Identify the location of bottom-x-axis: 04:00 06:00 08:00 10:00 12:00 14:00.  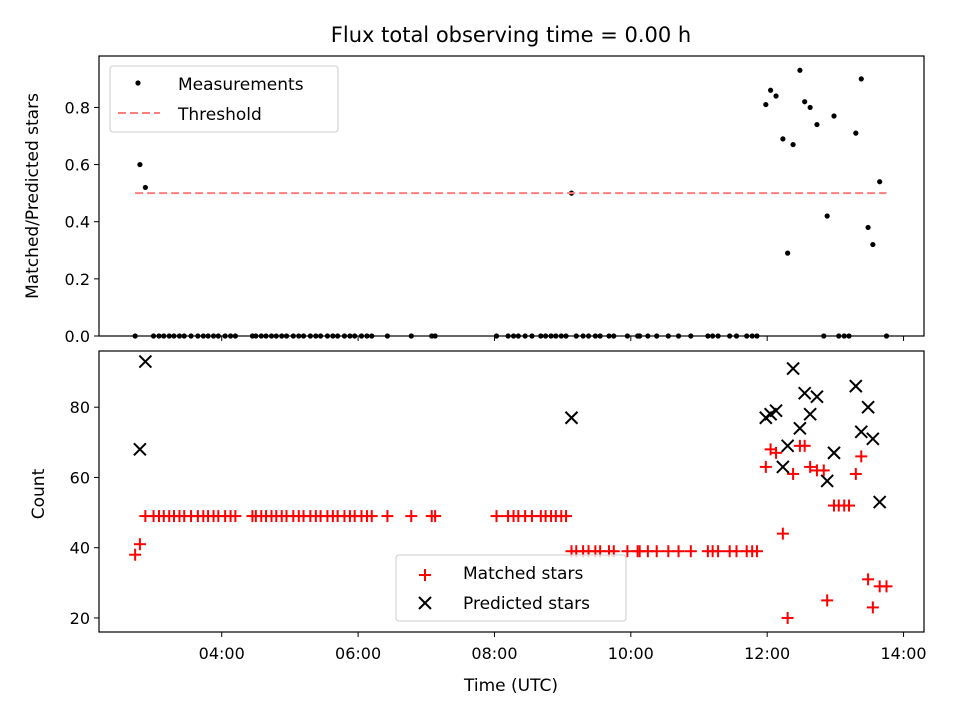
(563, 647).